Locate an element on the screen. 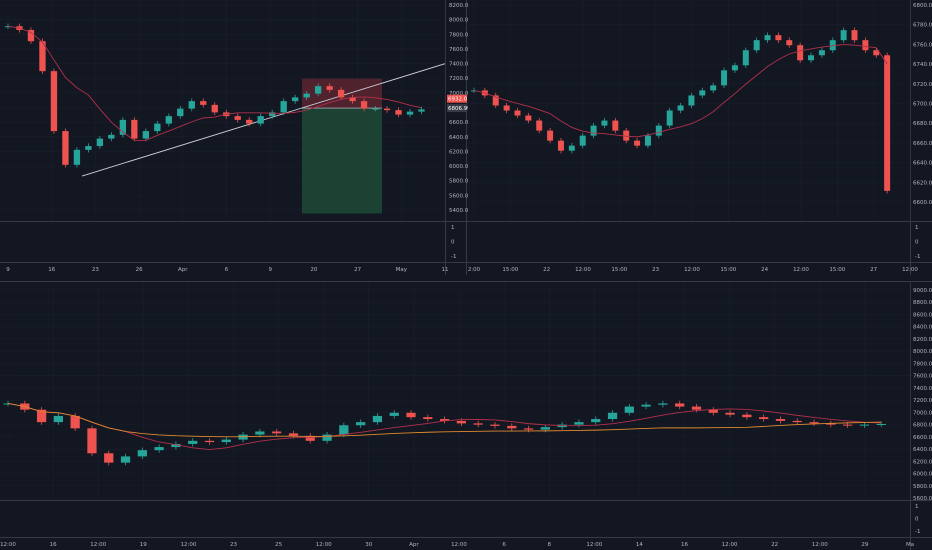 Image resolution: width=932 pixels, height=550 pixels. price-tag-label: 6806.9 is located at coordinates (458, 109).